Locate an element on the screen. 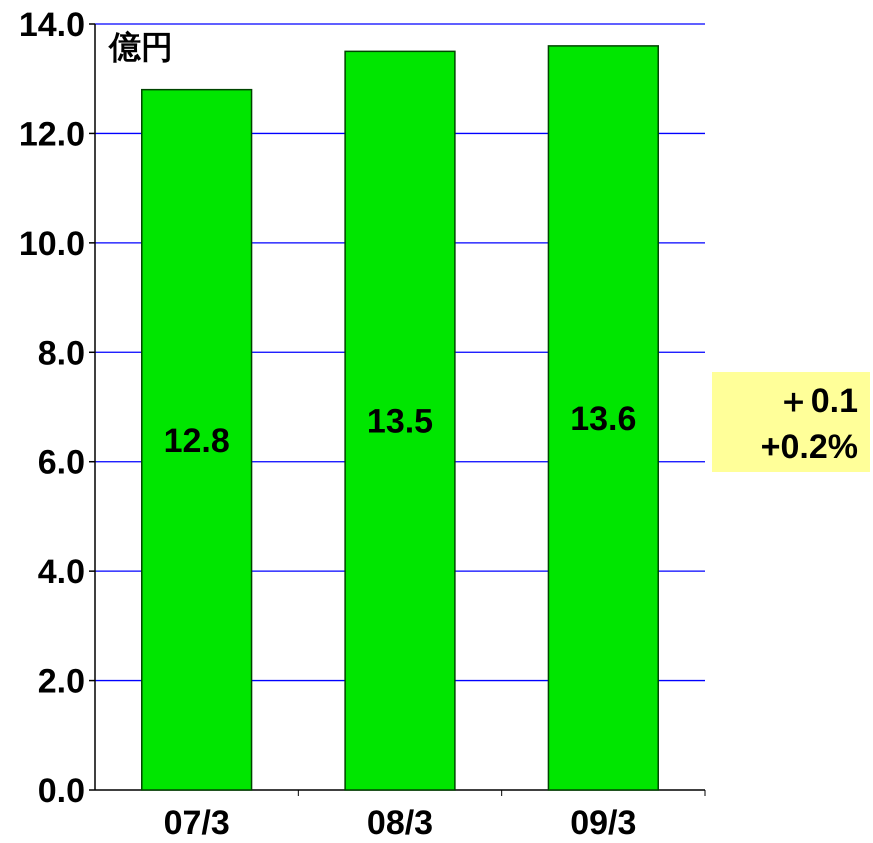 The image size is (873, 843). annotation: +0.2% is located at coordinates (809, 447).